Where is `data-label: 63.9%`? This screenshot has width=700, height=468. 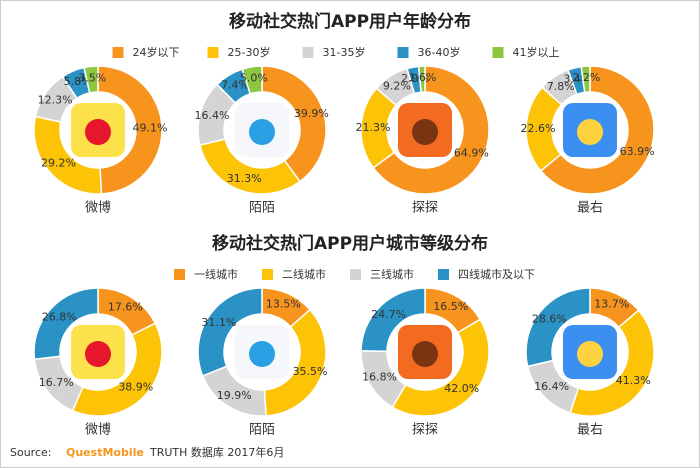 data-label: 63.9% is located at coordinates (637, 151).